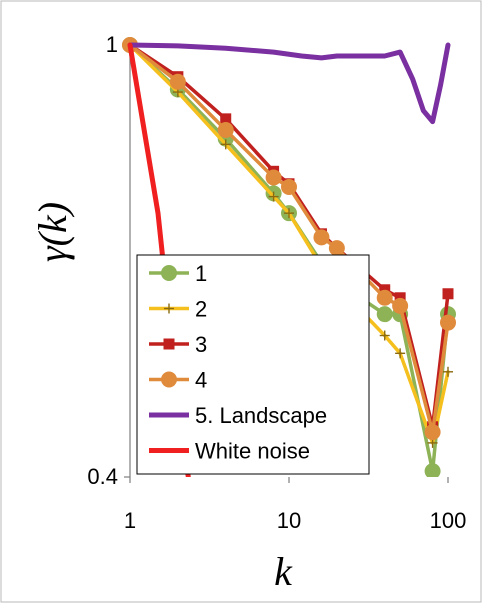 The height and width of the screenshot is (604, 483). Describe the element at coordinates (261, 415) in the screenshot. I see `legend-label: 5. Landscape` at that location.